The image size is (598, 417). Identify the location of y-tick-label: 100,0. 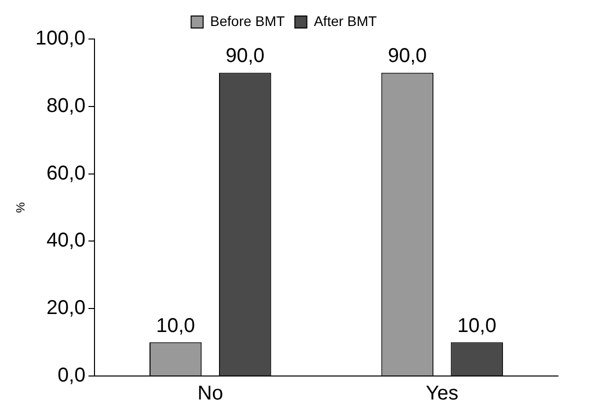
(60, 39).